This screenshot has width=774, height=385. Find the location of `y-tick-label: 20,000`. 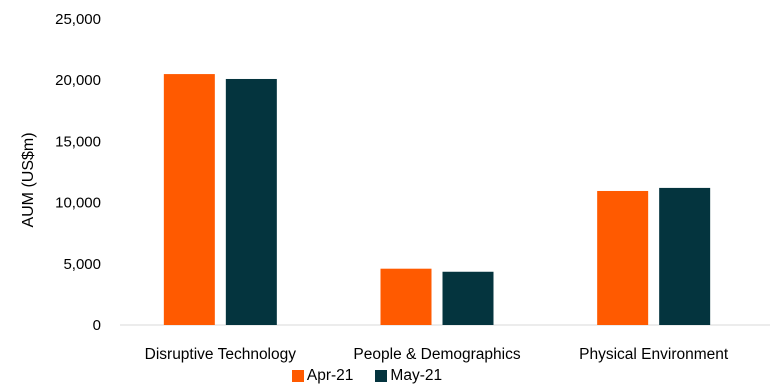

y-tick-label: 20,000 is located at coordinates (78, 80).